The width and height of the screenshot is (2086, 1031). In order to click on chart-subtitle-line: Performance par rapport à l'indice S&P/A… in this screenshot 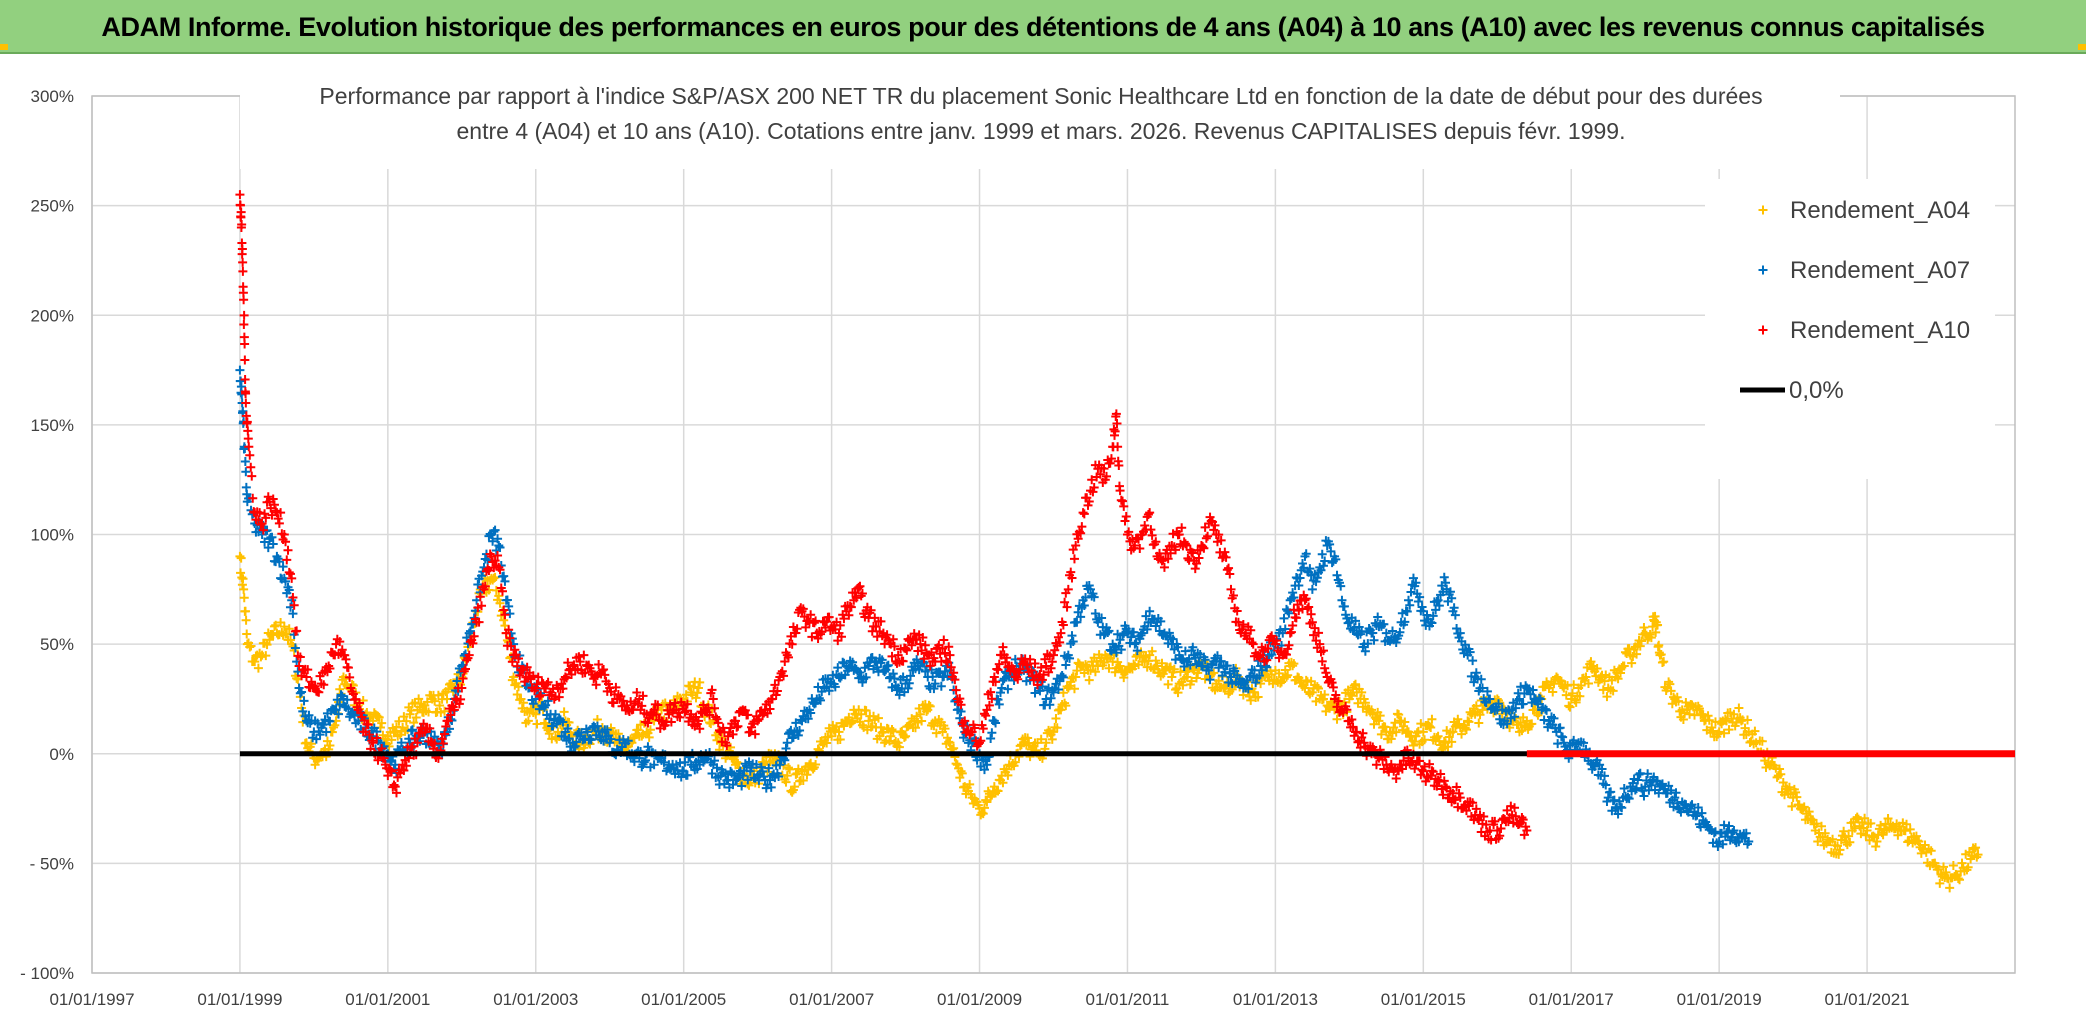, I will do `click(1040, 96)`.